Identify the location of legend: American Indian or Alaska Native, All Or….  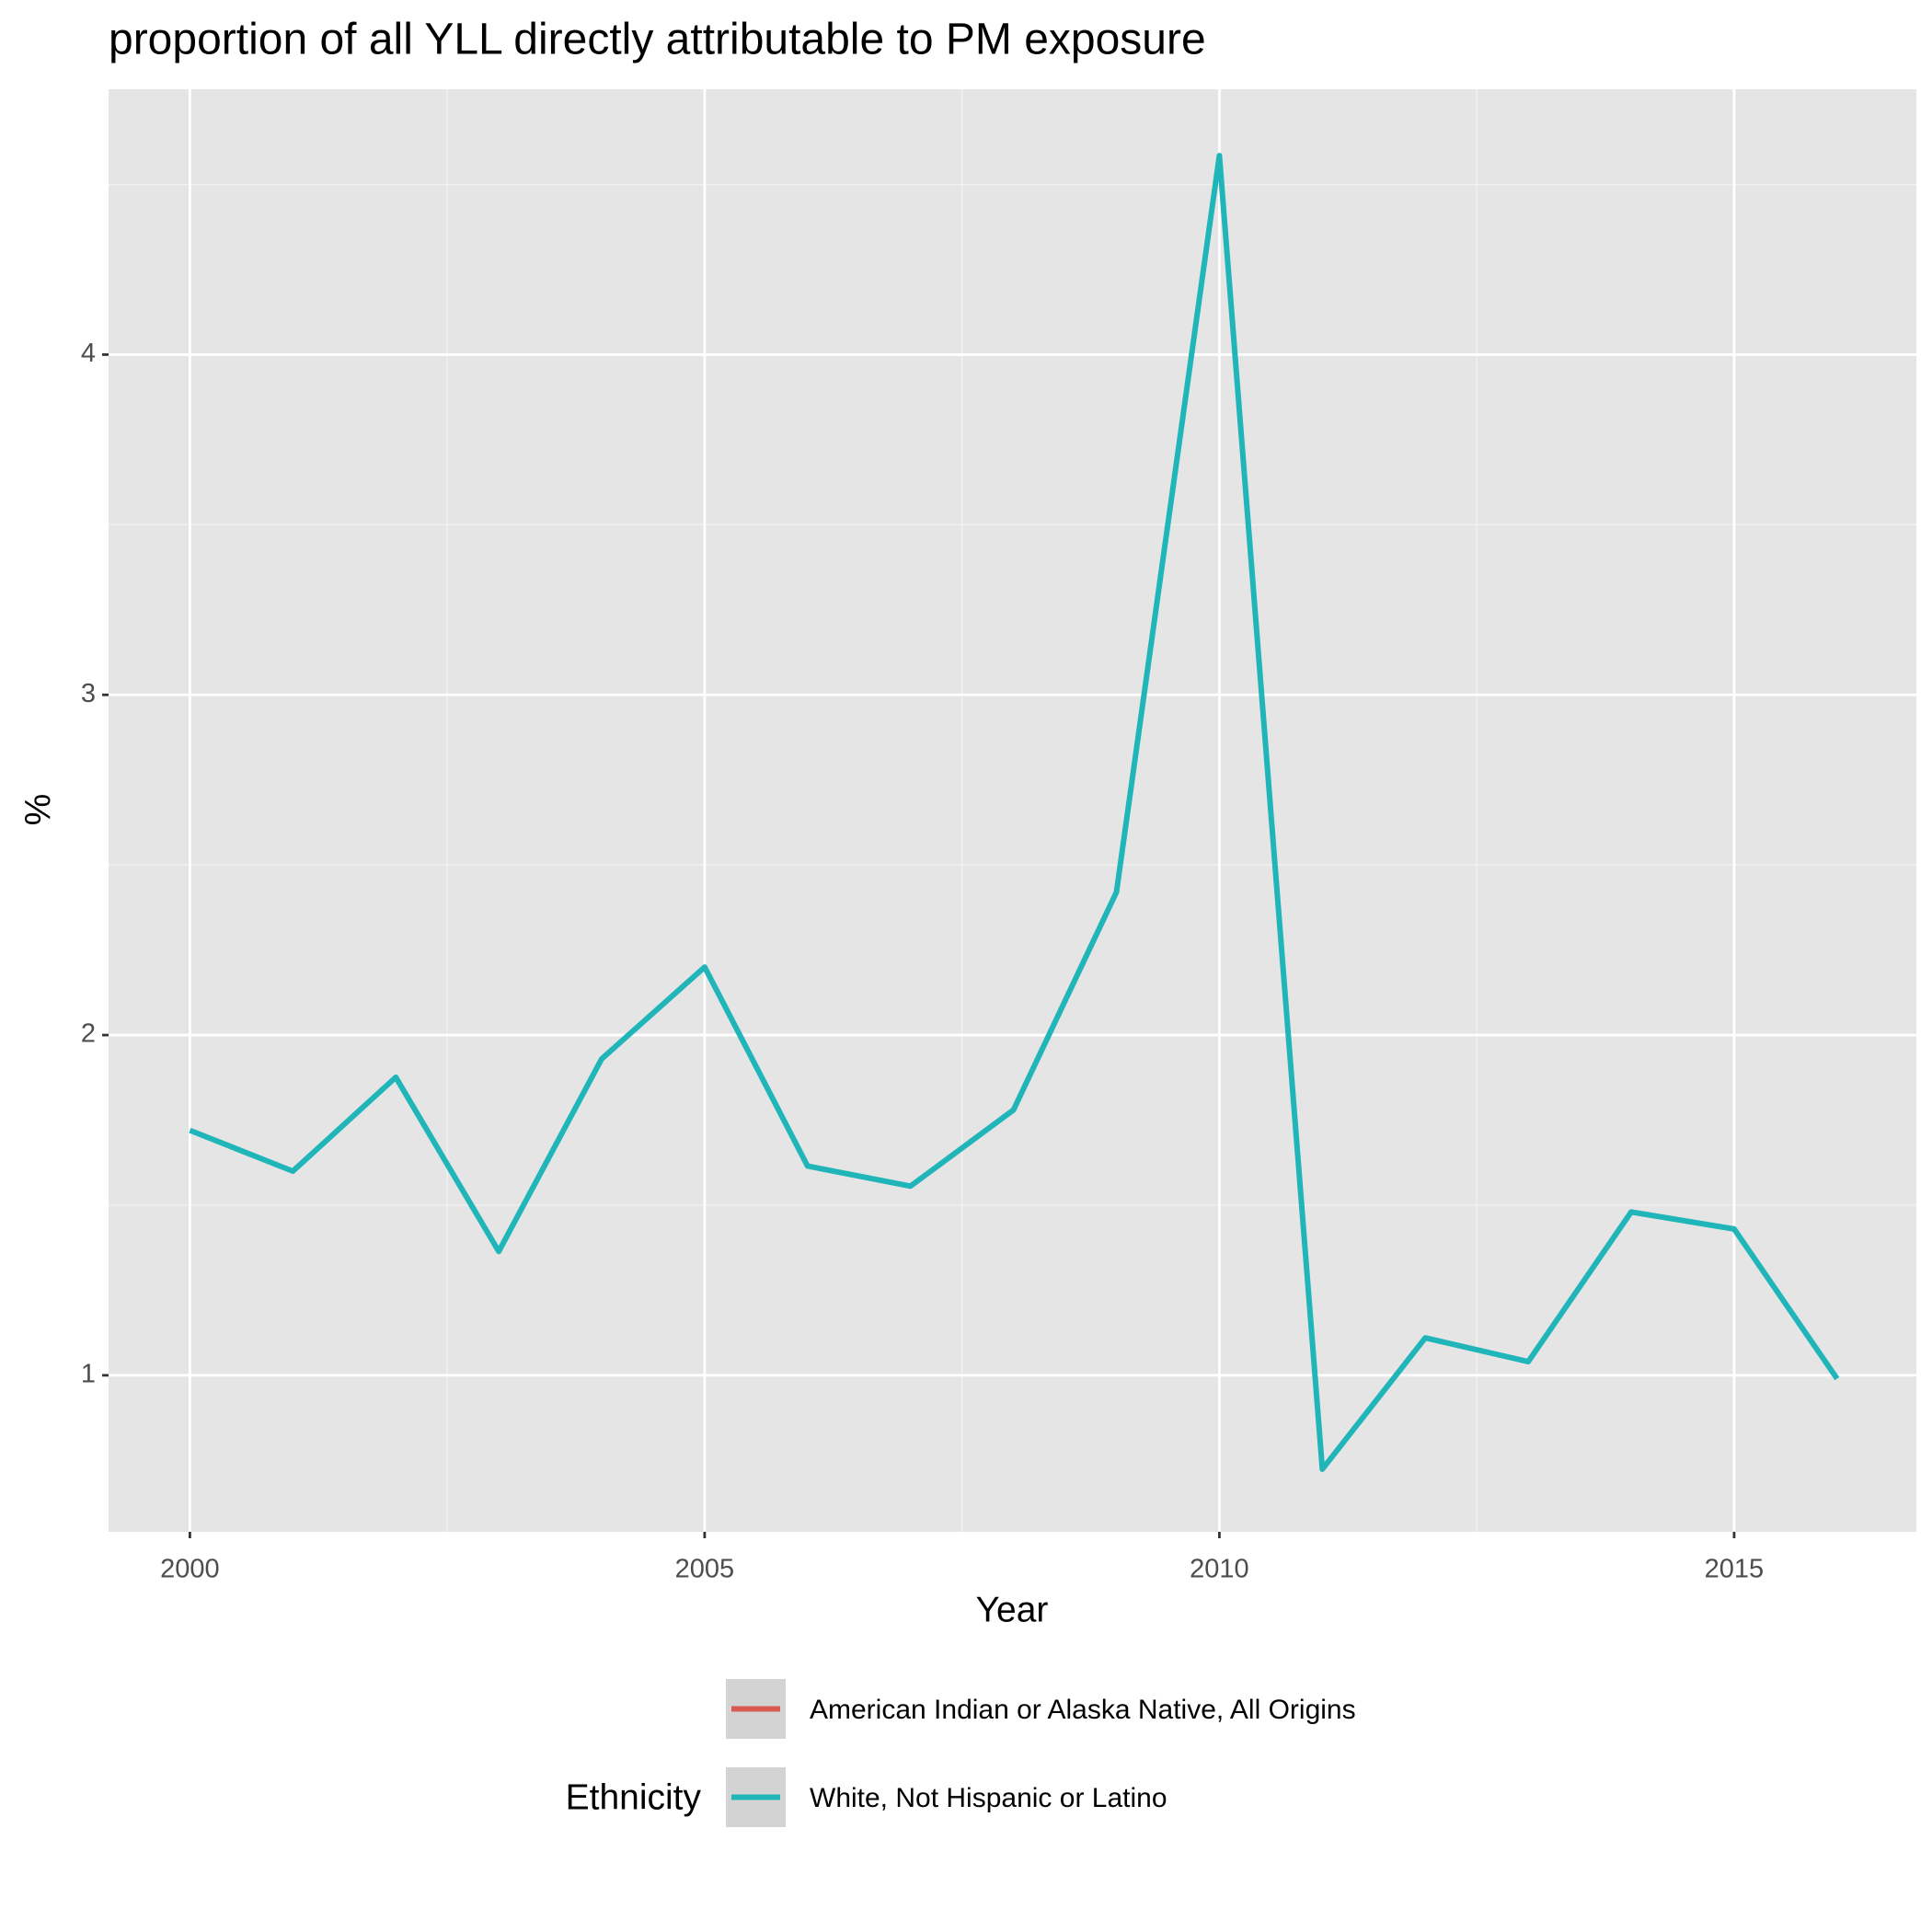
(1040, 1753).